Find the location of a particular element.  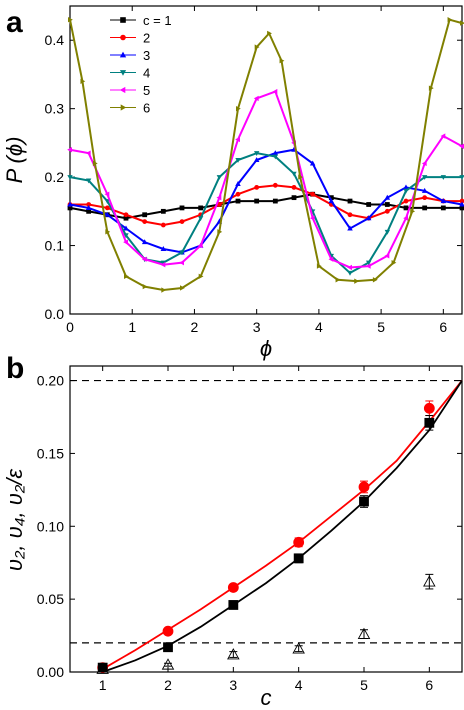

panel-a-x-tick-label: 6 is located at coordinates (443, 327).